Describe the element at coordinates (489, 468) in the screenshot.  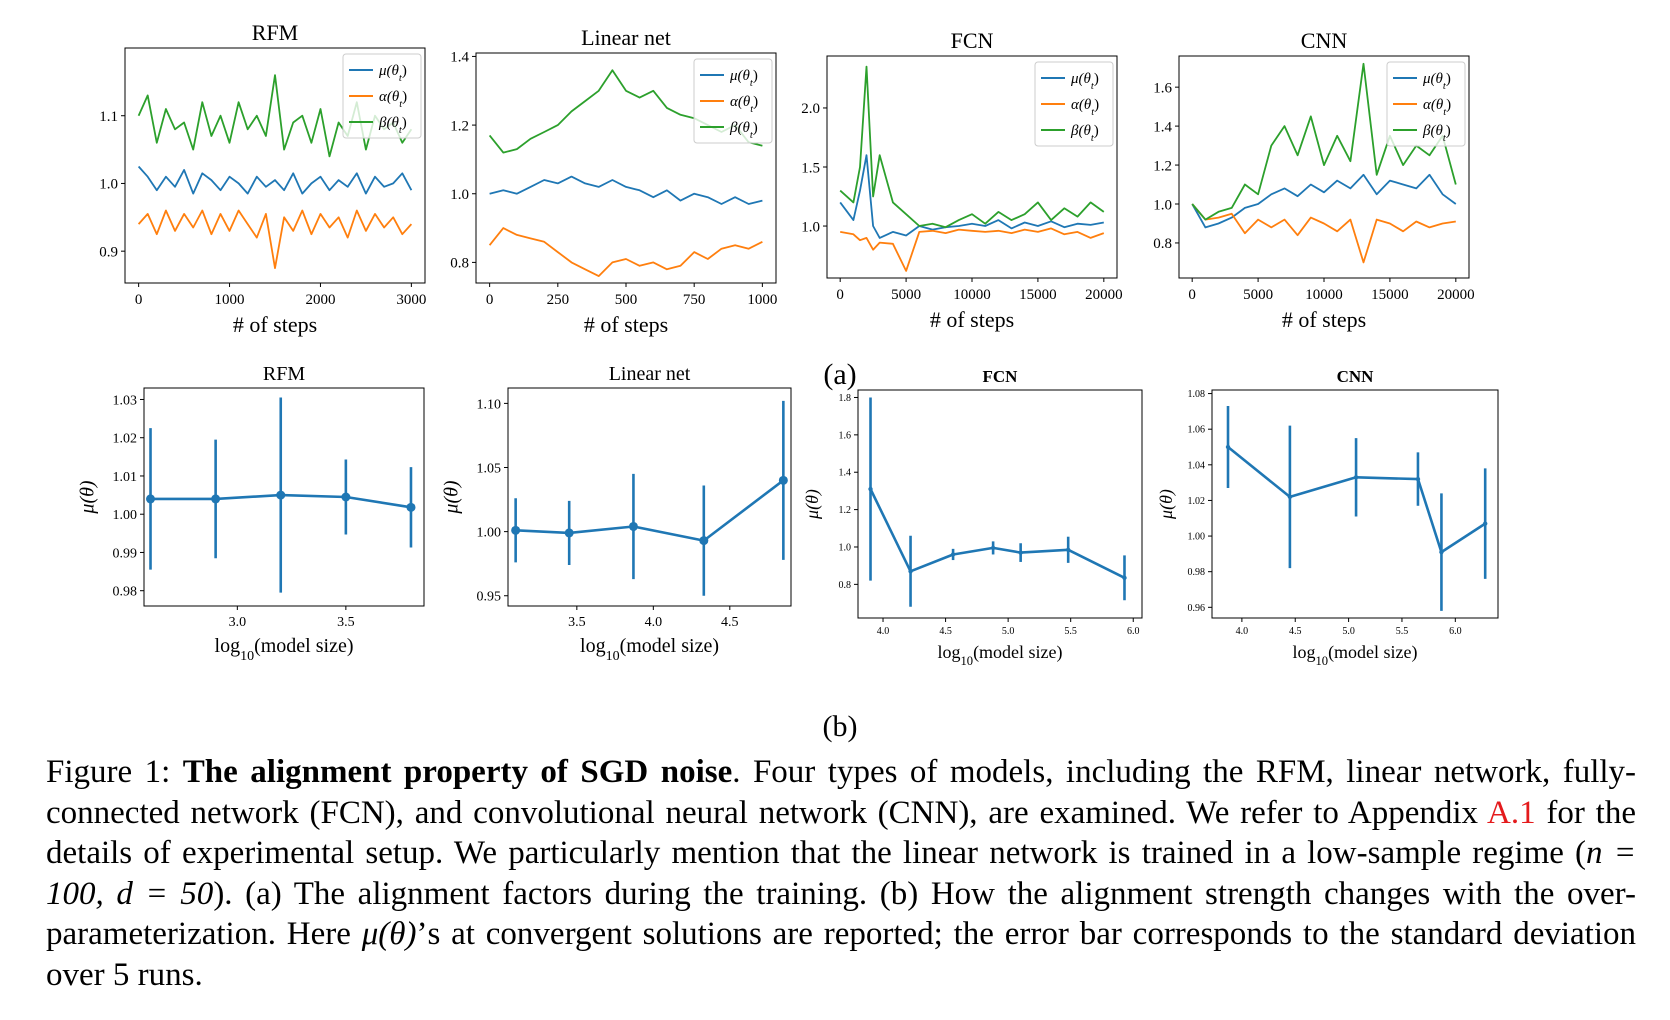
I see `y-tick-label: 1.05` at that location.